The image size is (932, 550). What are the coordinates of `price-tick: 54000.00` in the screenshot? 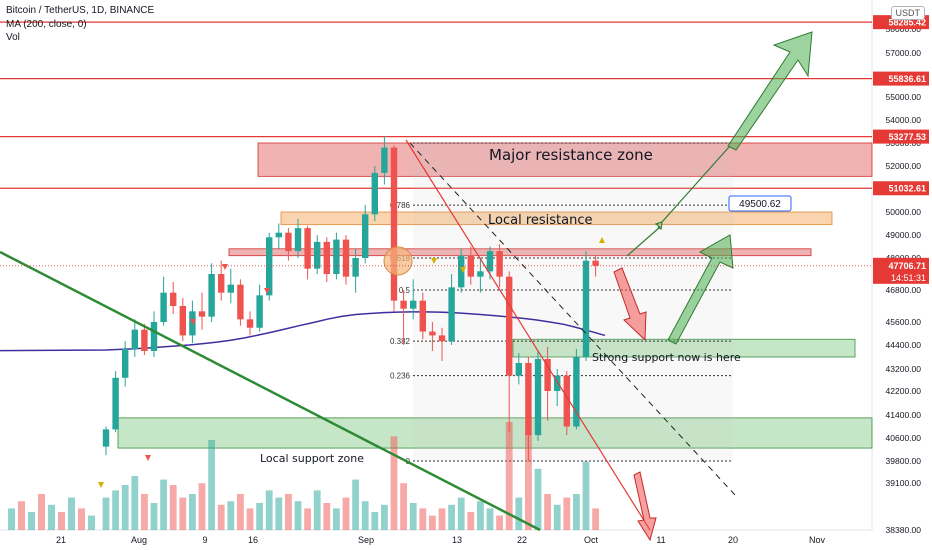 It's located at (904, 120).